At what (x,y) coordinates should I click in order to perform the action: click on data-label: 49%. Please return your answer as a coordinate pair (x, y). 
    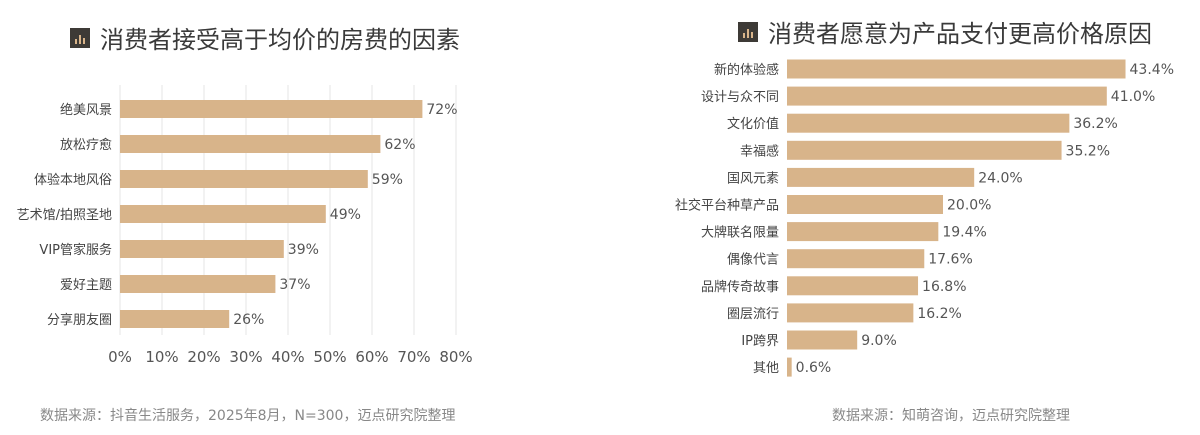
    Looking at the image, I should click on (345, 215).